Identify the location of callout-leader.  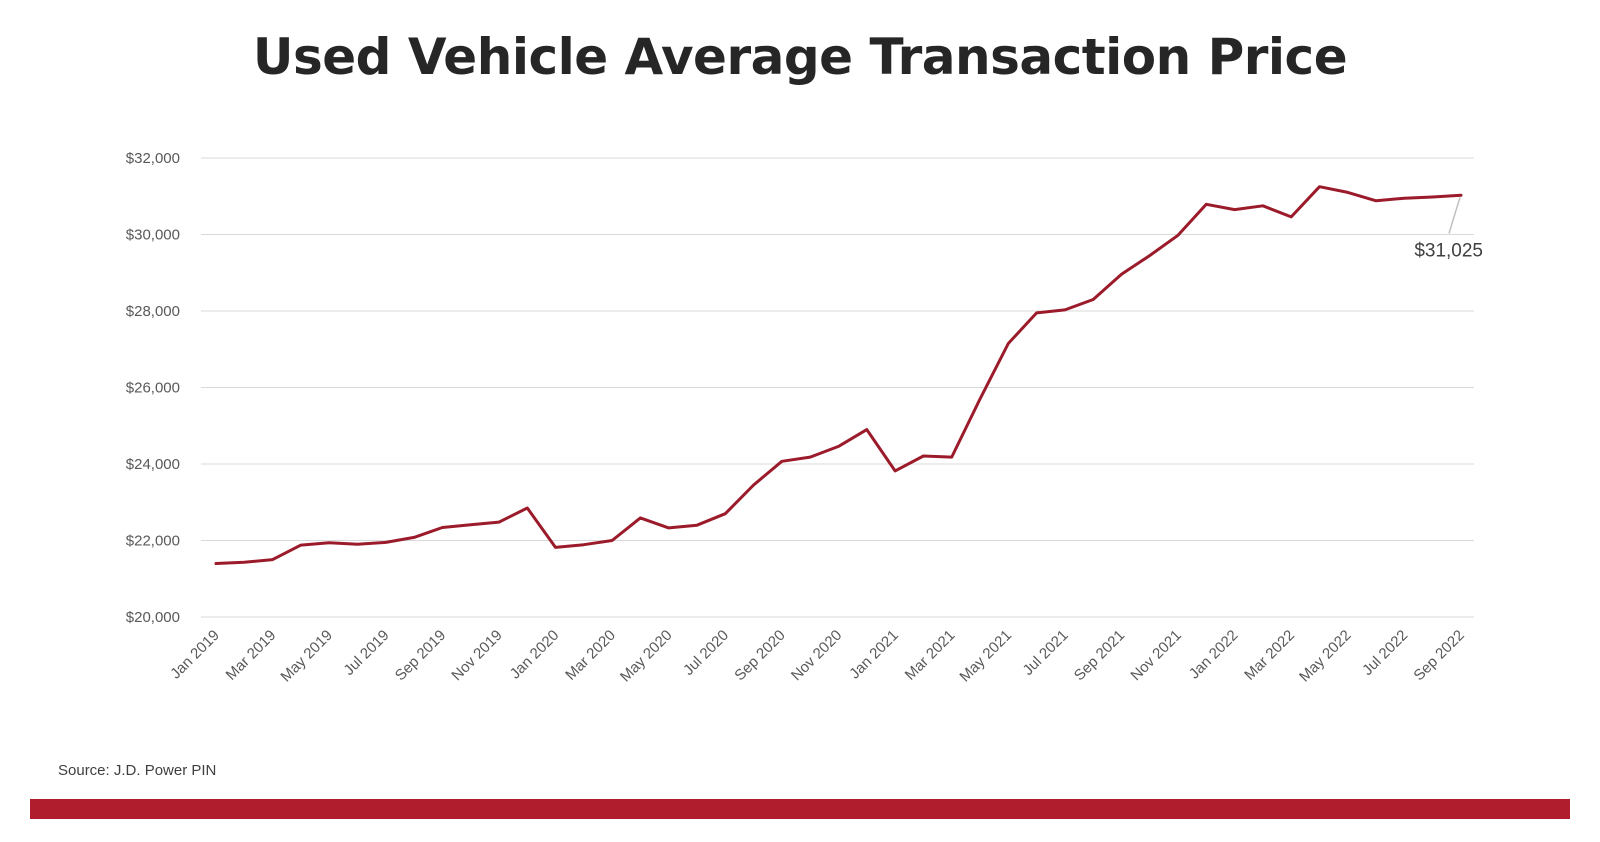
(1454, 215).